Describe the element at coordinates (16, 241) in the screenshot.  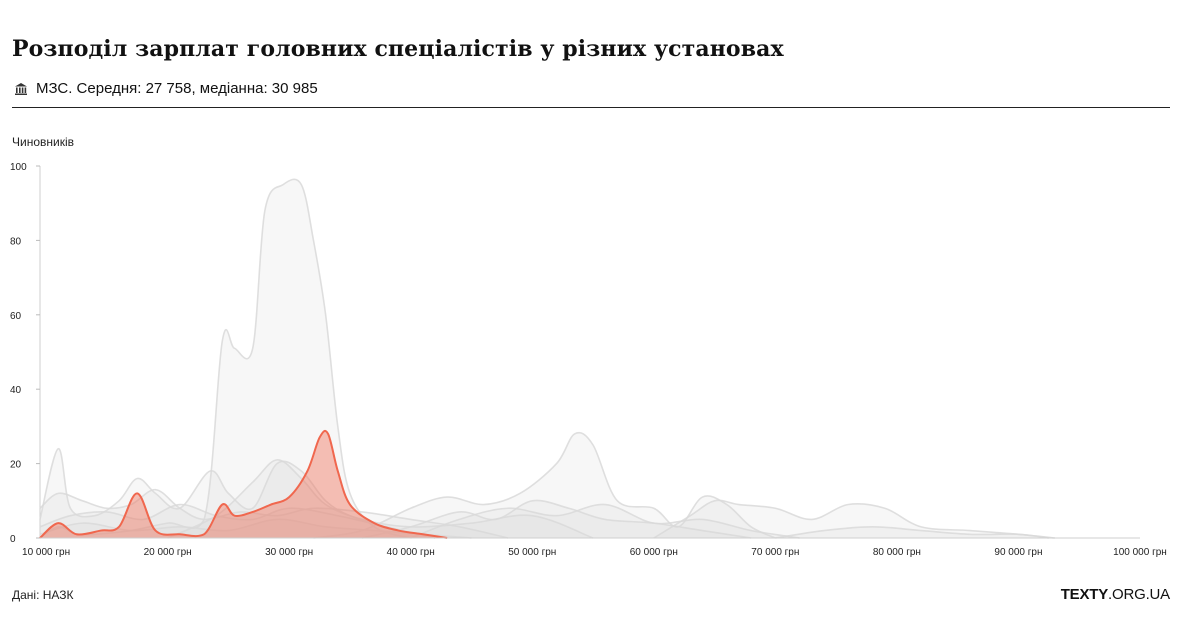
I see `y-tick-label: 80` at that location.